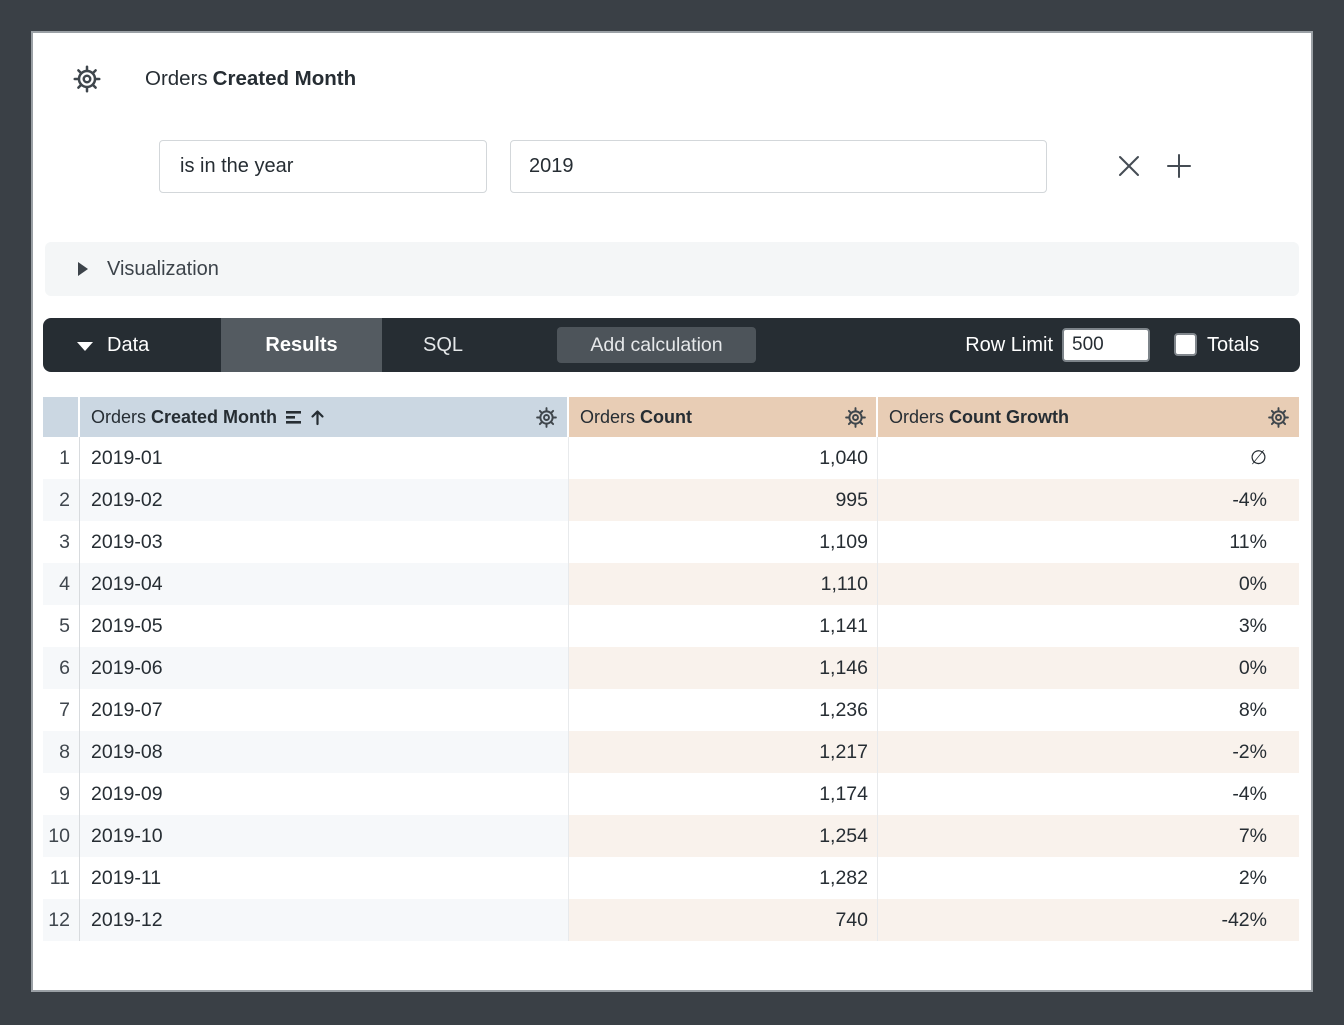 Image resolution: width=1344 pixels, height=1025 pixels. I want to click on row-number: 11, so click(61, 878).